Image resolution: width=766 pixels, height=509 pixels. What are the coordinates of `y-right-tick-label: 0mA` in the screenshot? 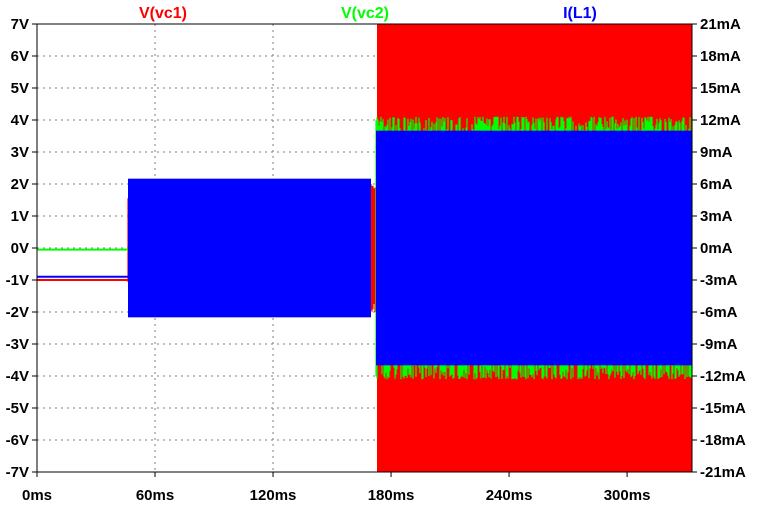 It's located at (716, 248).